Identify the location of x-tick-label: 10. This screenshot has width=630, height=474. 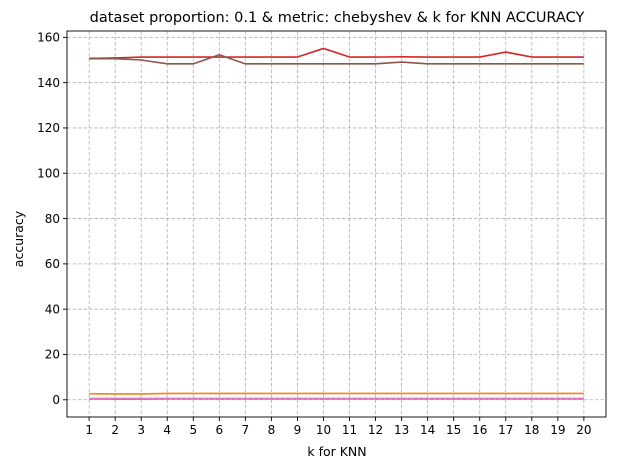
(323, 430).